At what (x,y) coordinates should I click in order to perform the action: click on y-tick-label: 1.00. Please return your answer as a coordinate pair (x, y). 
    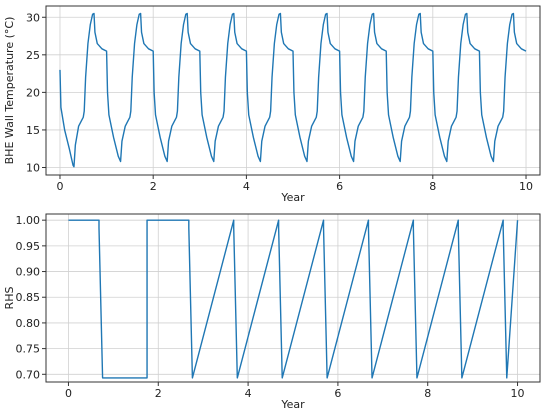
    Looking at the image, I should click on (28, 220).